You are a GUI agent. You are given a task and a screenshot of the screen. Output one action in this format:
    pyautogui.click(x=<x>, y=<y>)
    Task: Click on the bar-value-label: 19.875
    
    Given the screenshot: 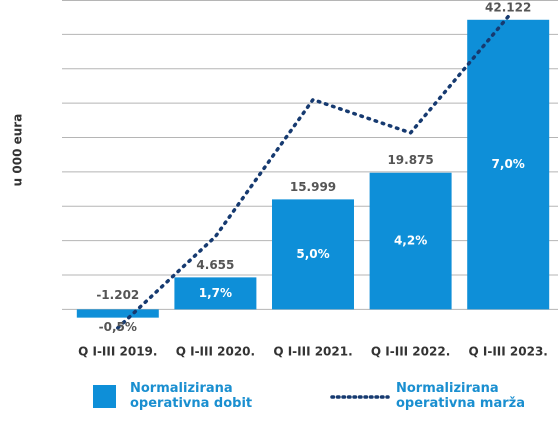 What is the action you would take?
    pyautogui.click(x=410, y=160)
    